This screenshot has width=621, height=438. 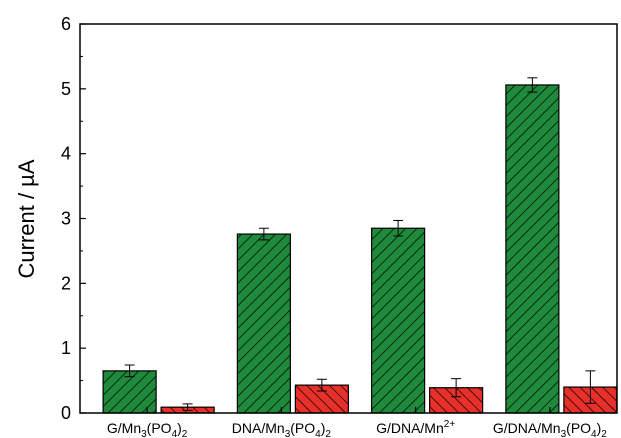 What do you see at coordinates (282, 429) in the screenshot?
I see `x-tick-label-2: DNA/Mn3(PO4)2` at bounding box center [282, 429].